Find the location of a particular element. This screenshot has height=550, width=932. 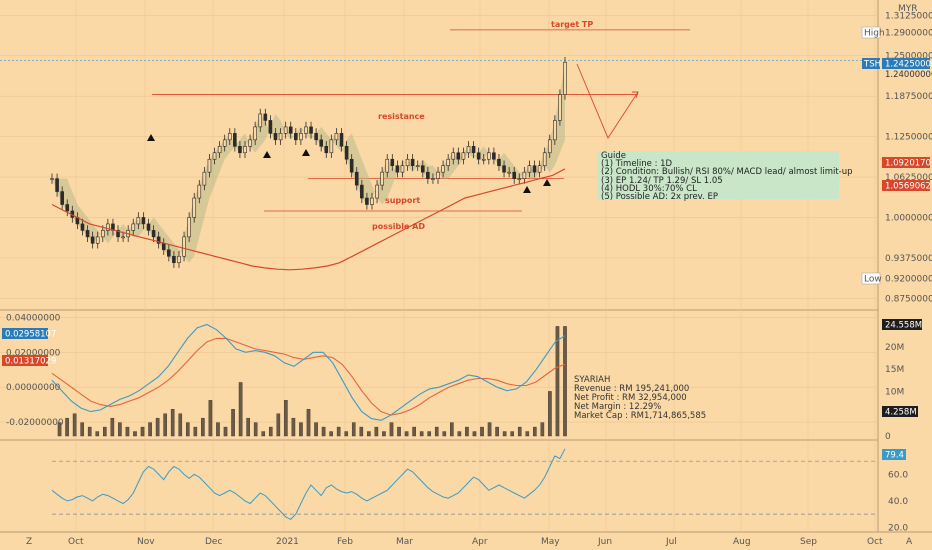

footer-right-label: A is located at coordinates (909, 542).